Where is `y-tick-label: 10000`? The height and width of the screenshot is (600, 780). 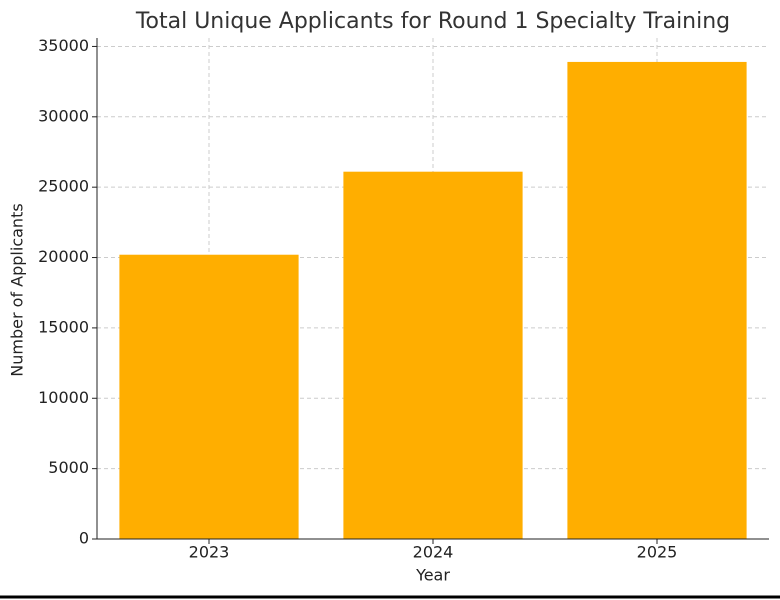
y-tick-label: 10000 is located at coordinates (63, 397).